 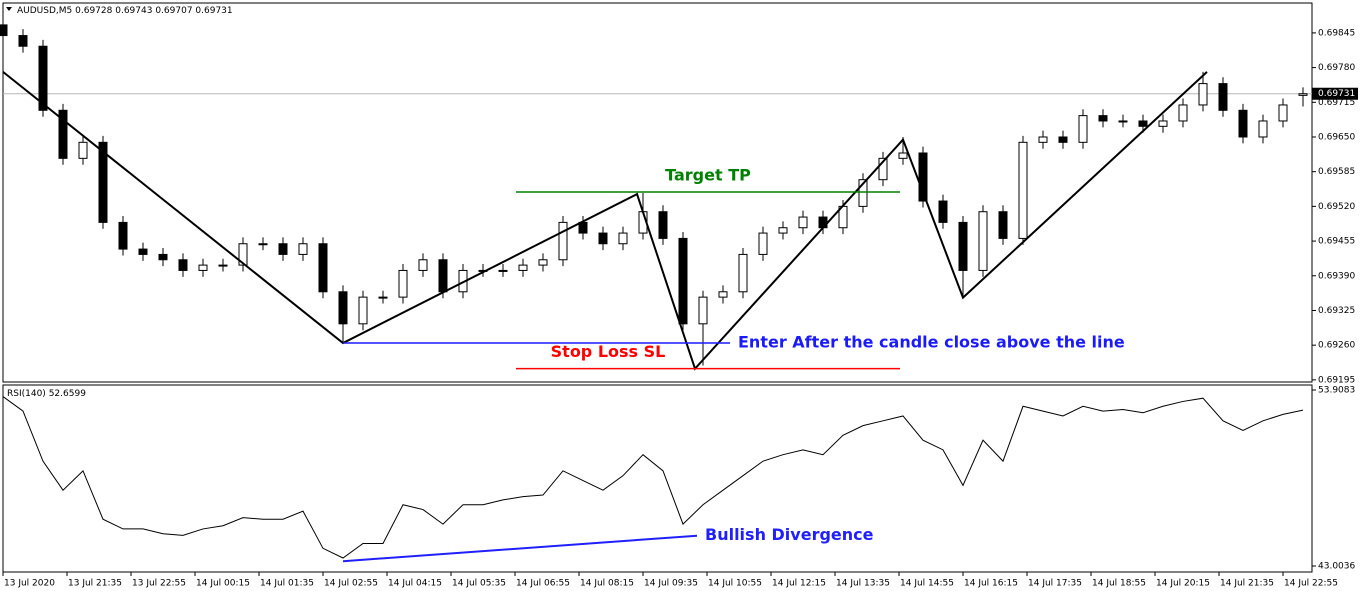 I want to click on y-tick-label: 0.69195, so click(x=1336, y=380).